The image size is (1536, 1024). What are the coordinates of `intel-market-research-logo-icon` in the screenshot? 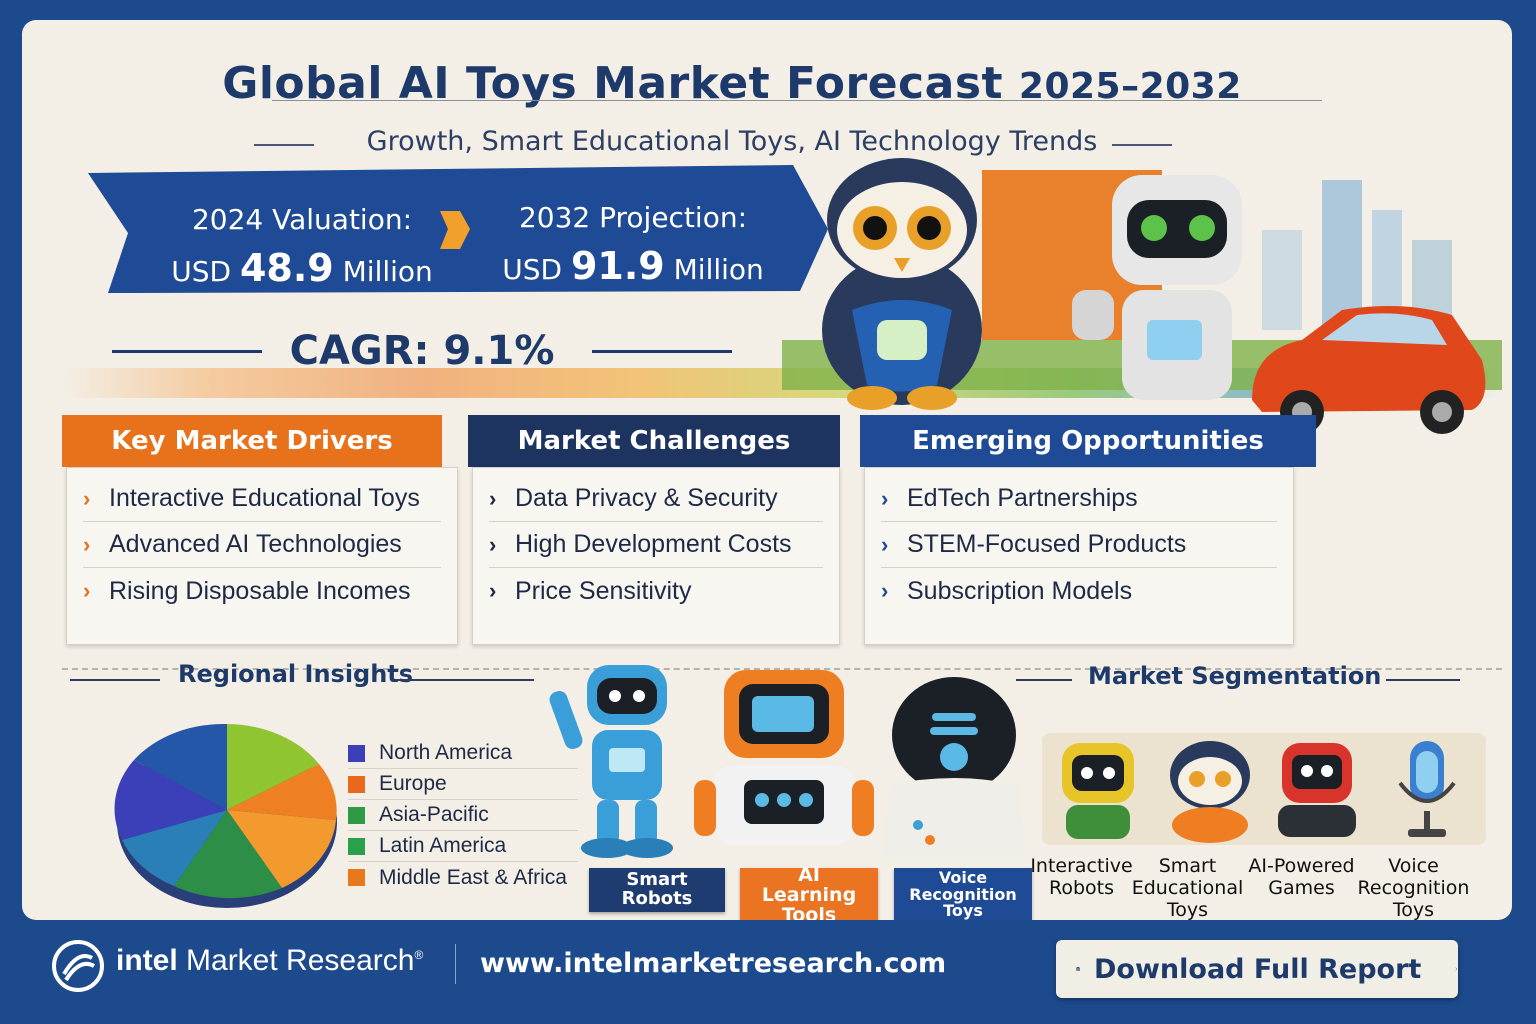 It's located at (78, 966).